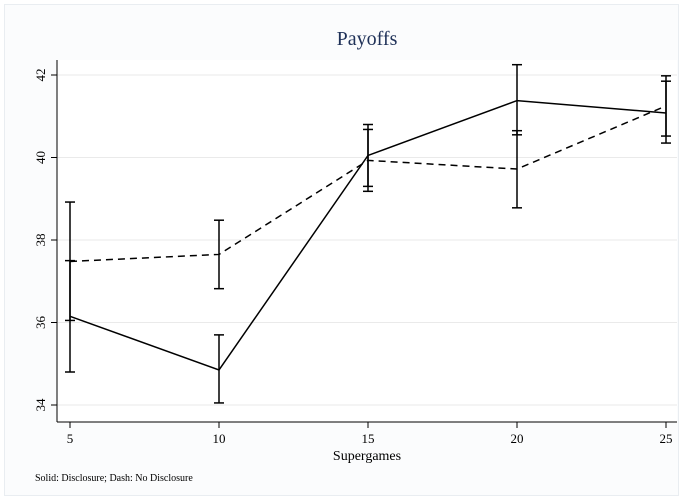  What do you see at coordinates (367, 456) in the screenshot?
I see `x-axis-label: Supergames` at bounding box center [367, 456].